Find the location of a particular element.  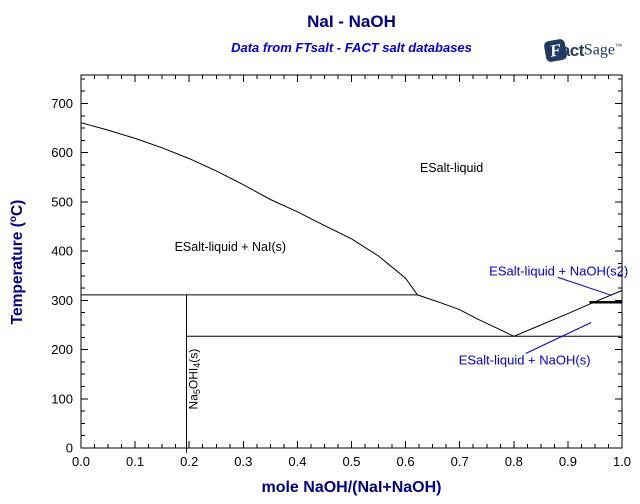

x-tick-label: 0.4 is located at coordinates (297, 461).